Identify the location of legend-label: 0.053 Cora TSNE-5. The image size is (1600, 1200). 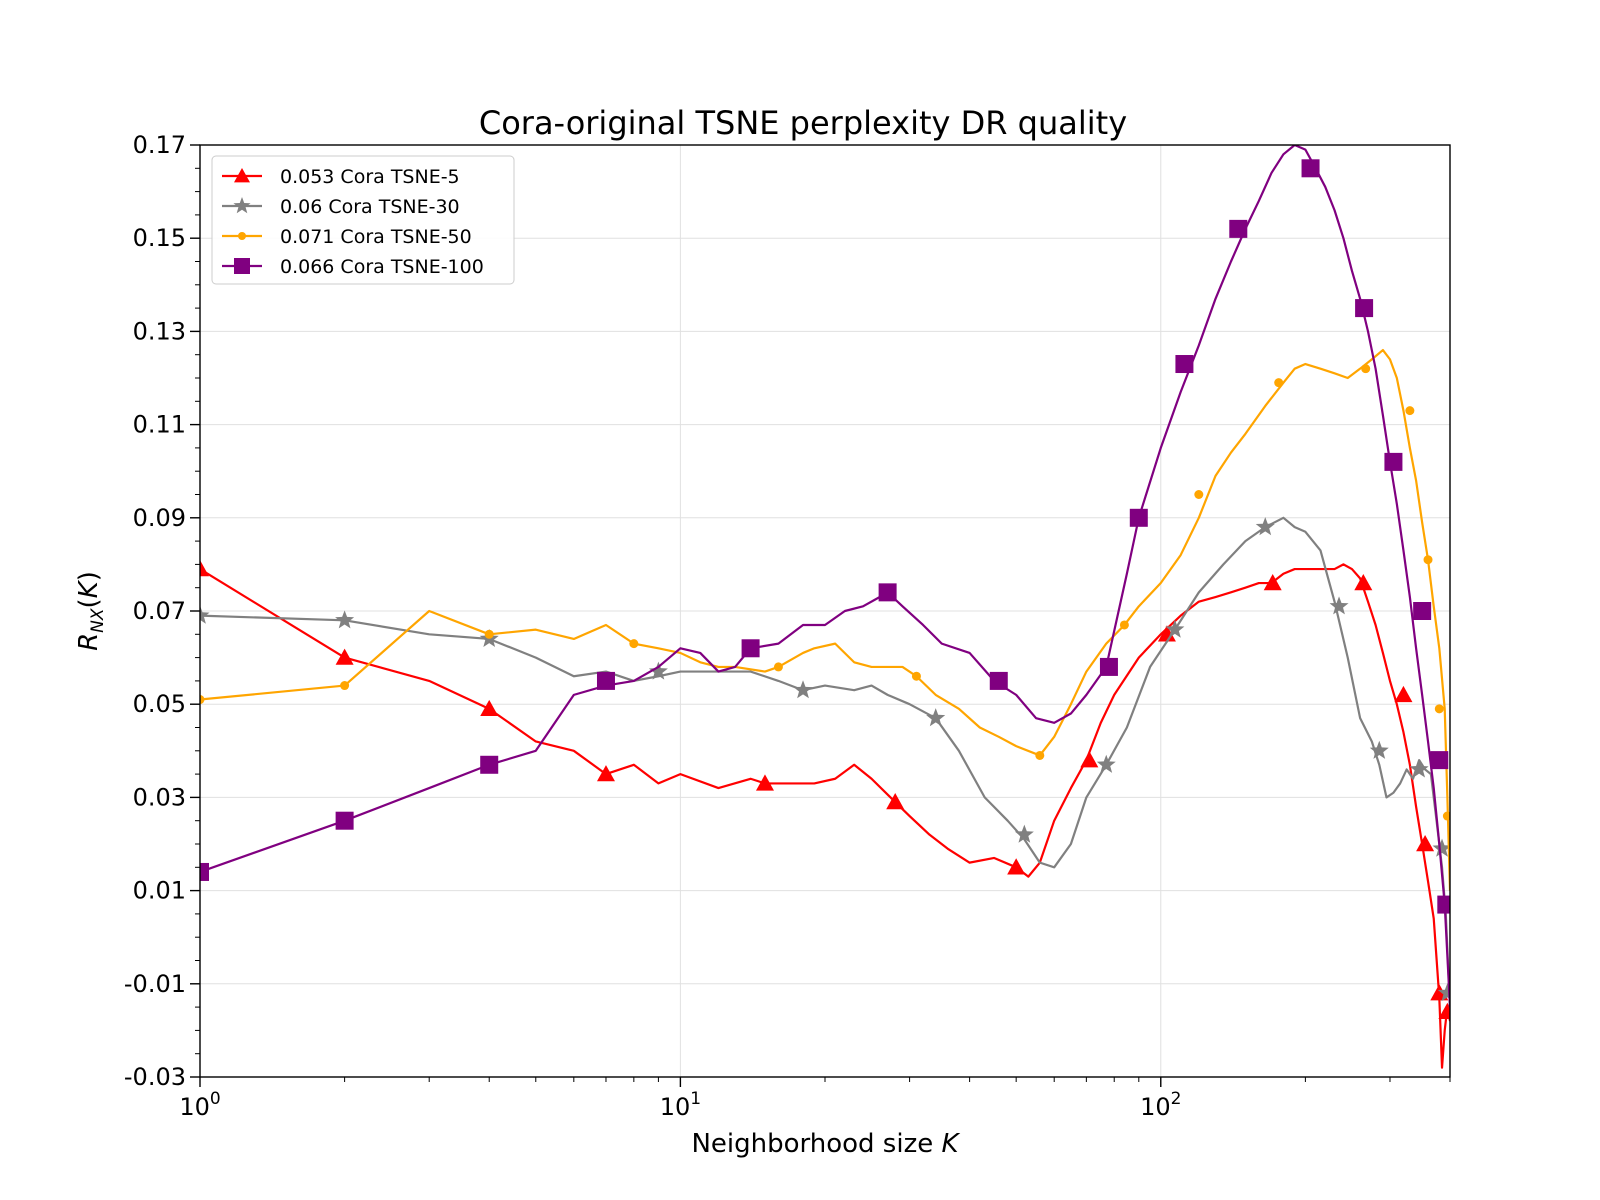
(370, 177).